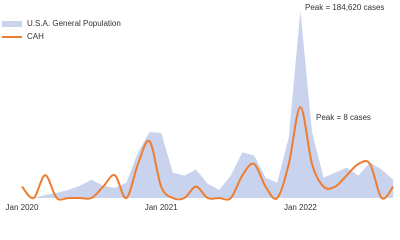  Describe the element at coordinates (35, 36) in the screenshot. I see `legend-label: CAH` at that location.